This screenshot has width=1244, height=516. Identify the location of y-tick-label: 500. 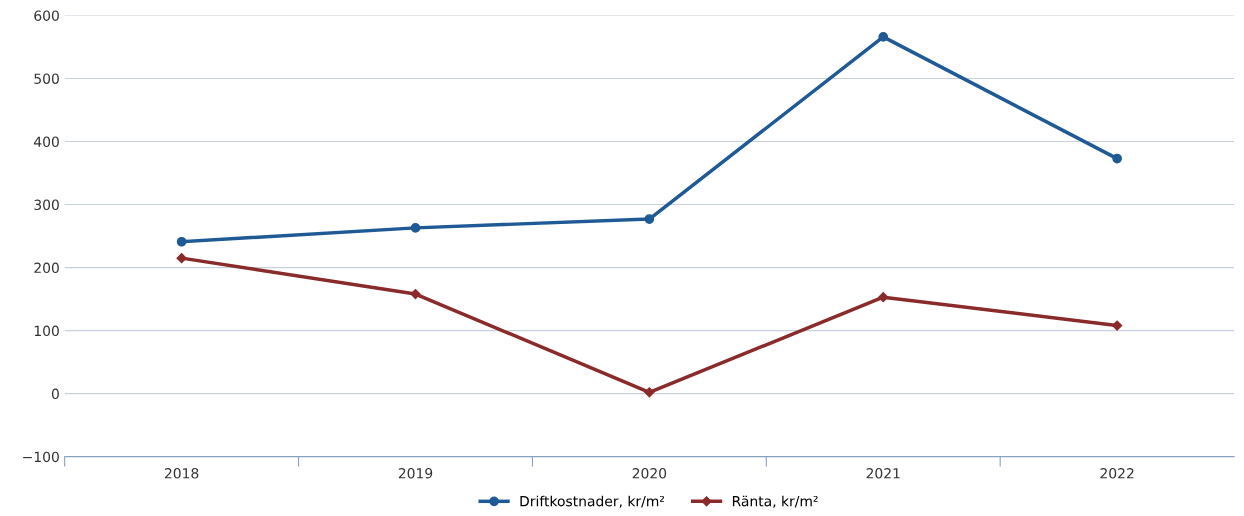
(46, 78).